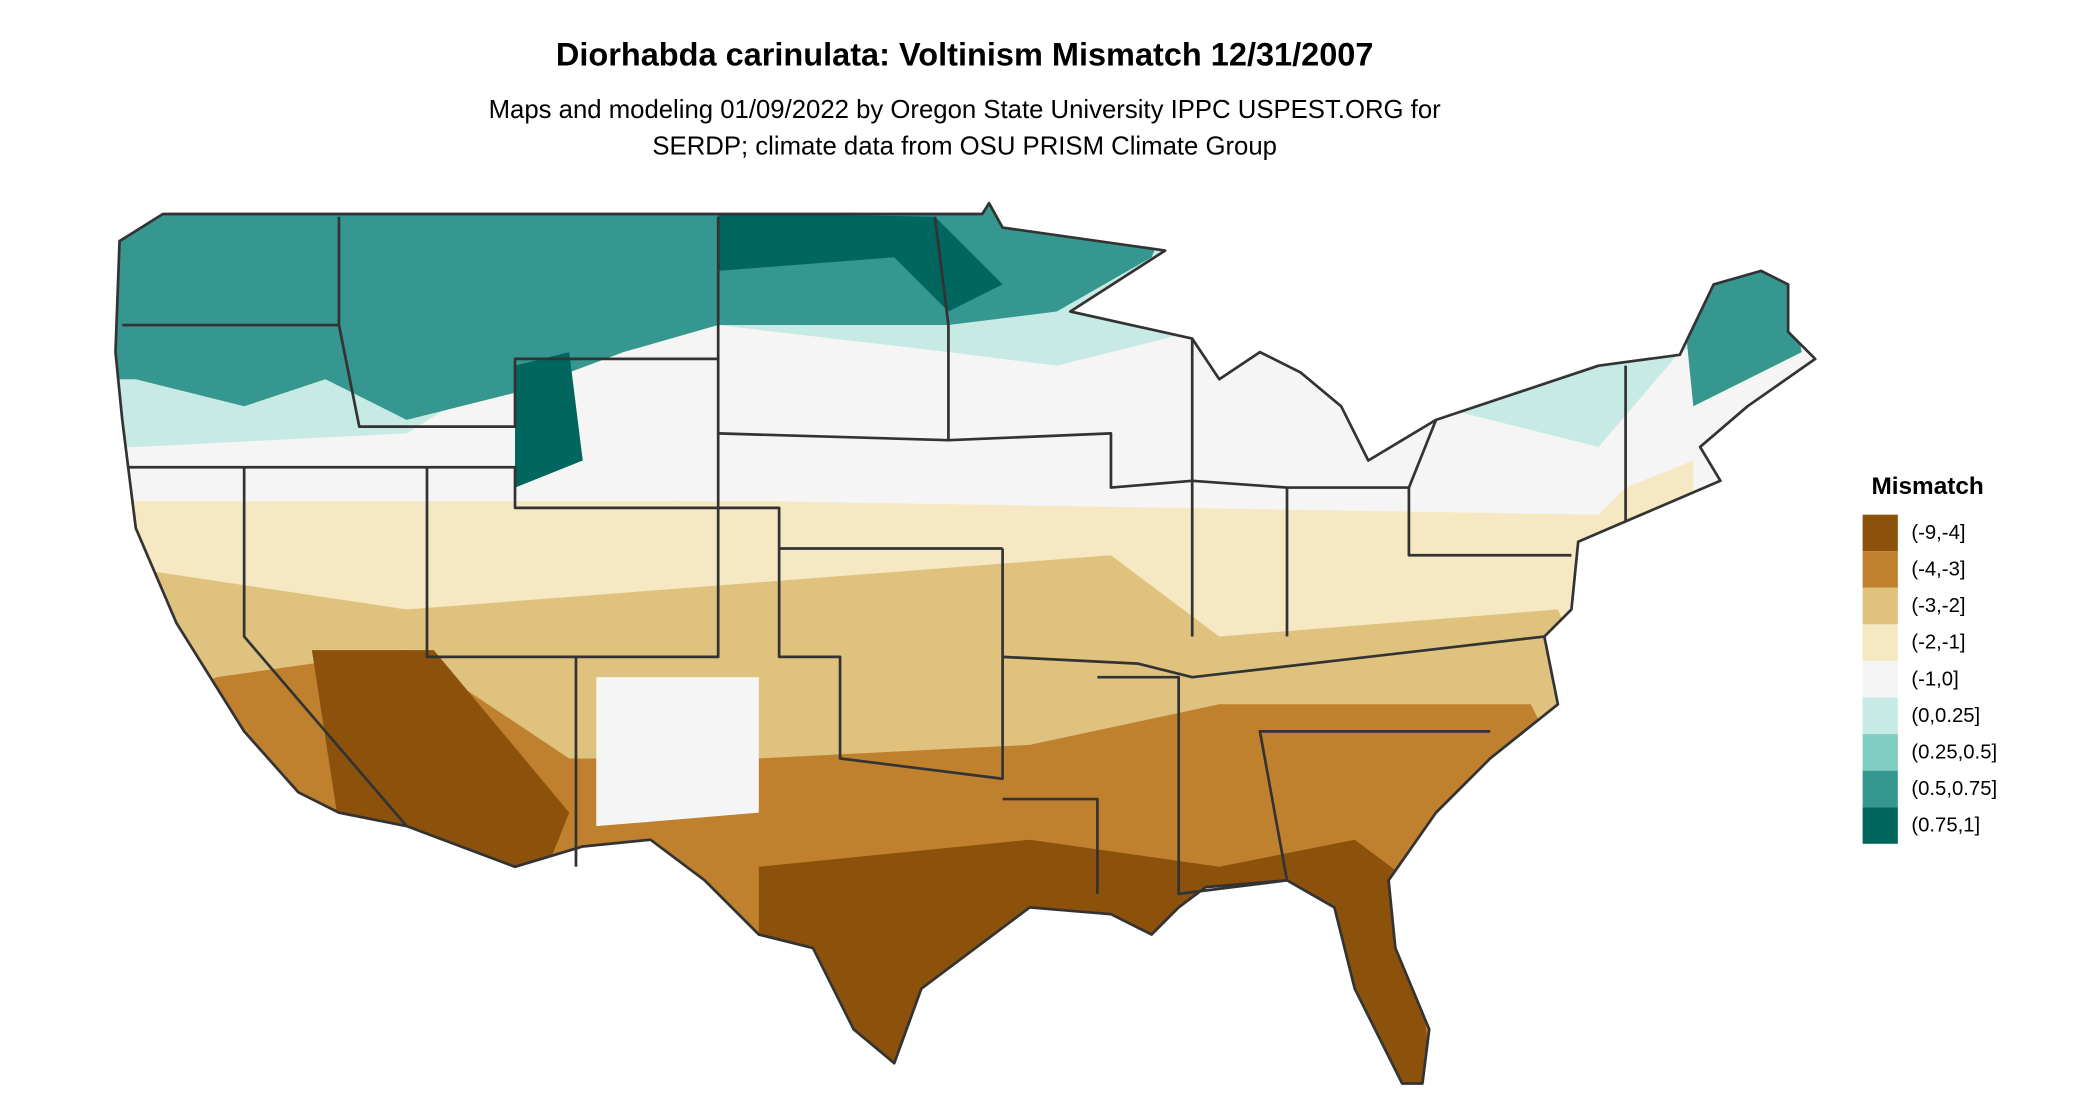 The image size is (2100, 1116). I want to click on legend-label: (-2,-1], so click(1938, 643).